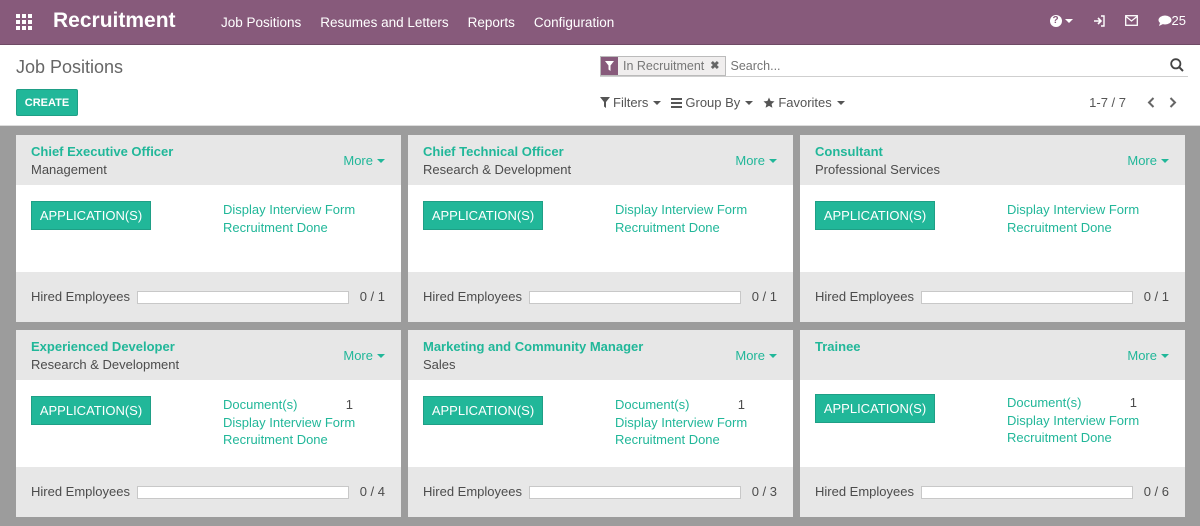 This screenshot has height=526, width=1200. I want to click on group-by-dropdown: Group By, so click(712, 102).